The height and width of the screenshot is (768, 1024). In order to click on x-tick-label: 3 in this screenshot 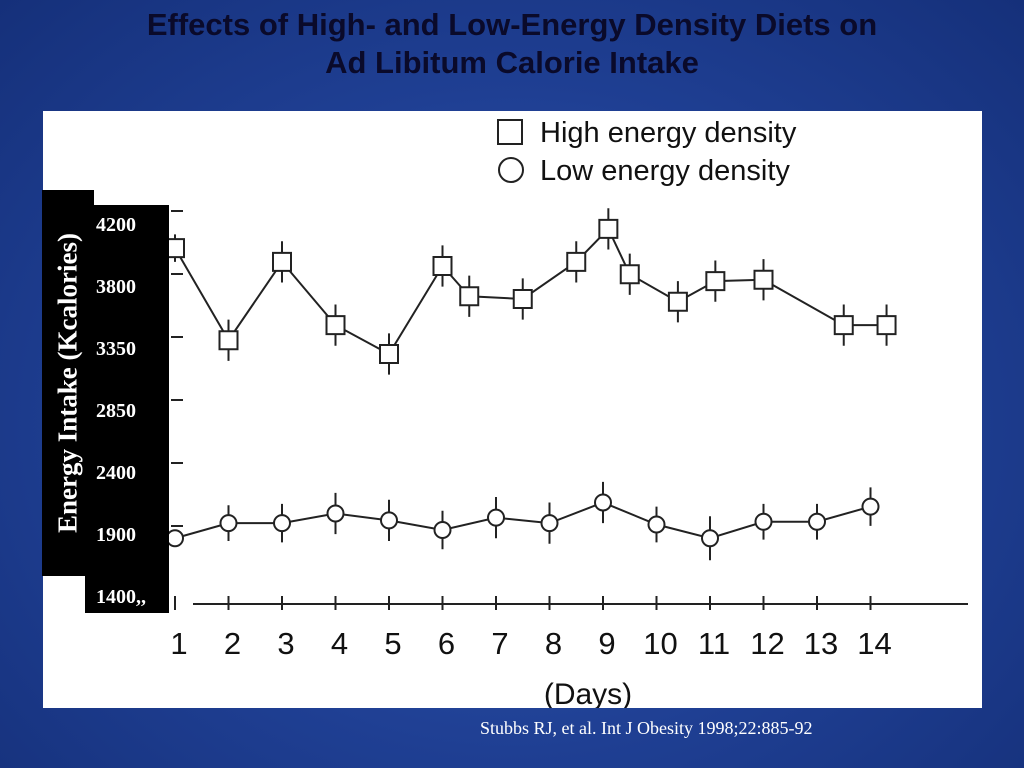, I will do `click(285, 643)`.